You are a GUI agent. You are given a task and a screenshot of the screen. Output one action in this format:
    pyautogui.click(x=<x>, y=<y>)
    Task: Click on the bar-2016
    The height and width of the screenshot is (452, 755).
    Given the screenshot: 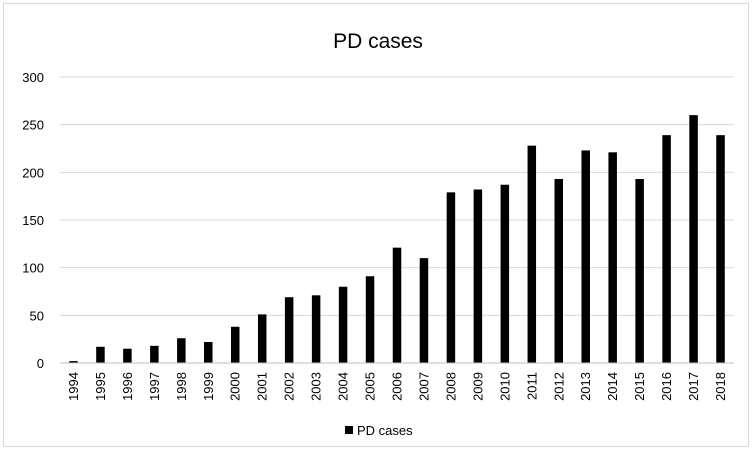 What is the action you would take?
    pyautogui.click(x=666, y=249)
    